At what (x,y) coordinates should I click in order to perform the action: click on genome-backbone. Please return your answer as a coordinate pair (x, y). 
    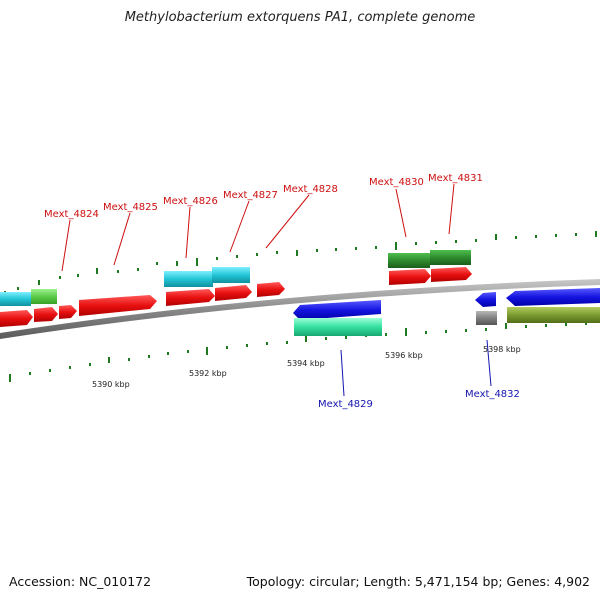
    Looking at the image, I should click on (300, 309).